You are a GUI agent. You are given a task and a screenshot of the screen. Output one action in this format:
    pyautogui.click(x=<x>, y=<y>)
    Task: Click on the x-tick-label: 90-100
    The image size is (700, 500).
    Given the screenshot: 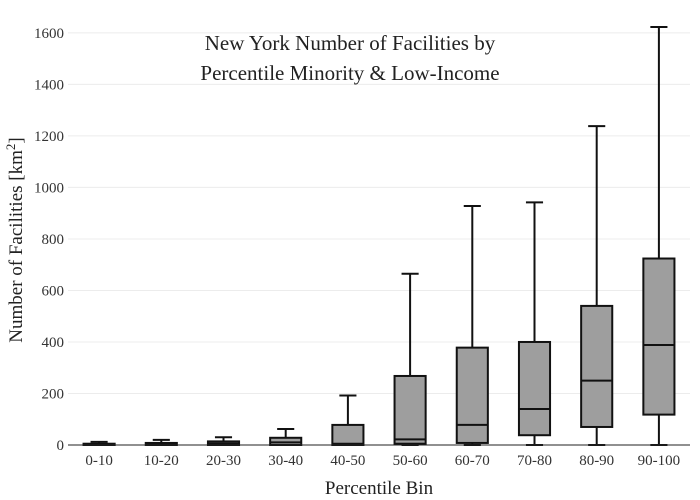 What is the action you would take?
    pyautogui.click(x=659, y=461)
    